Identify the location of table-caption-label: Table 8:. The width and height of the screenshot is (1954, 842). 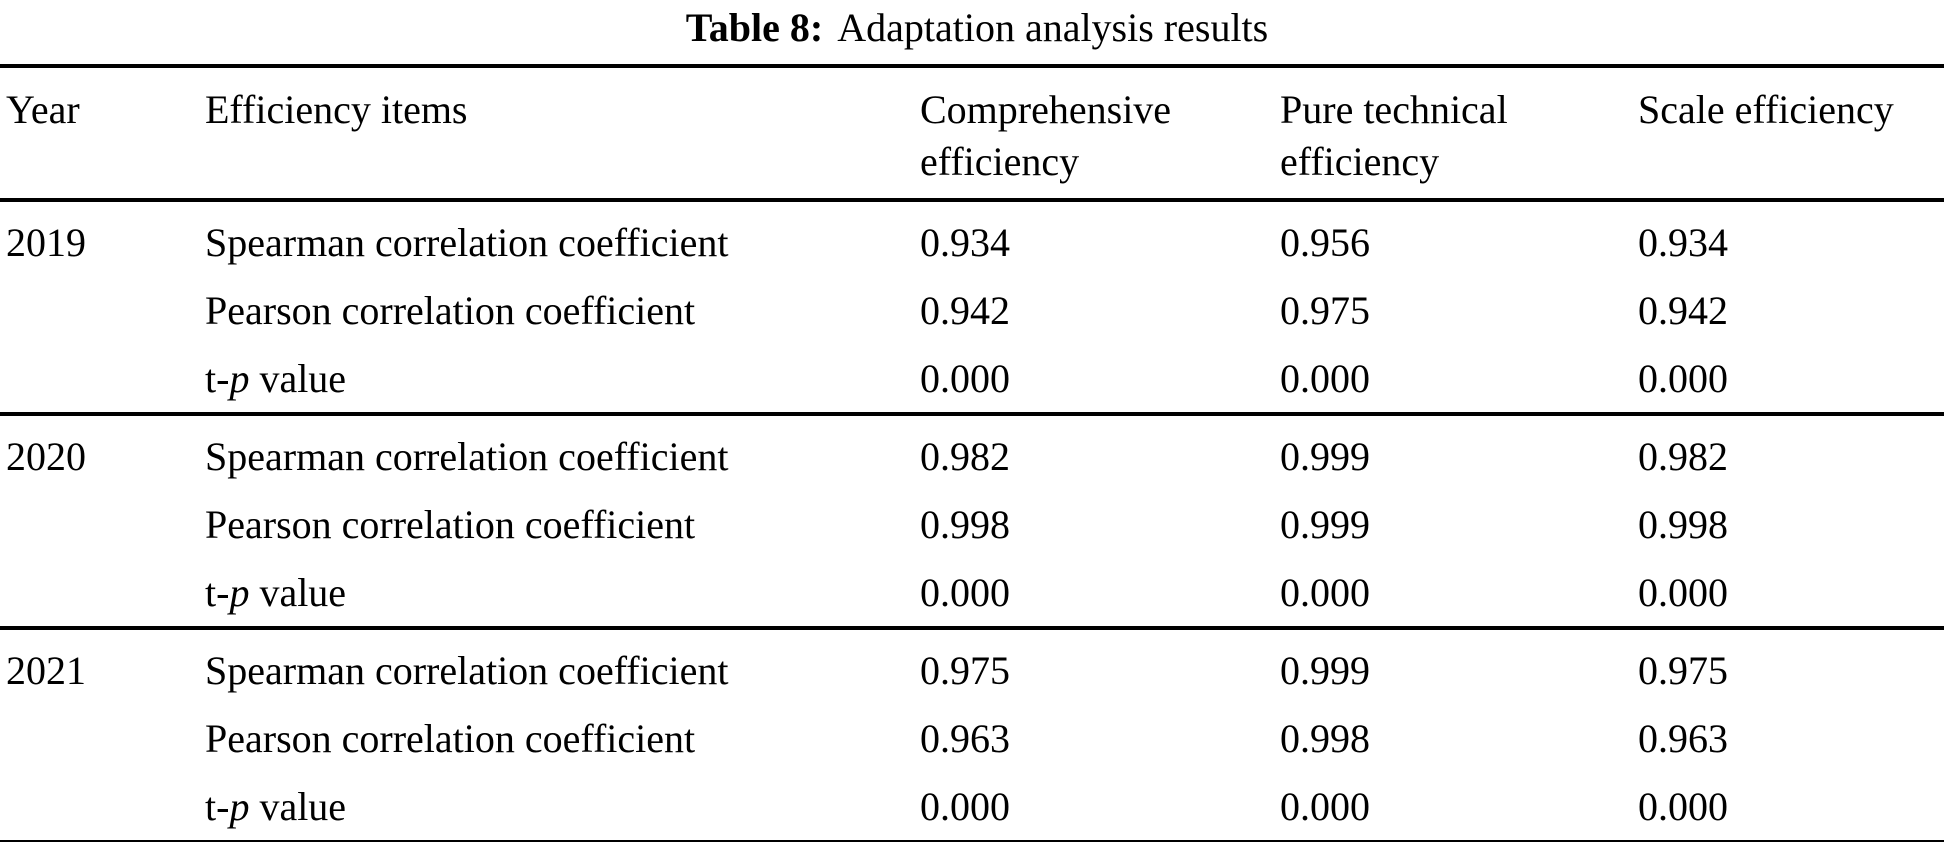
(754, 27).